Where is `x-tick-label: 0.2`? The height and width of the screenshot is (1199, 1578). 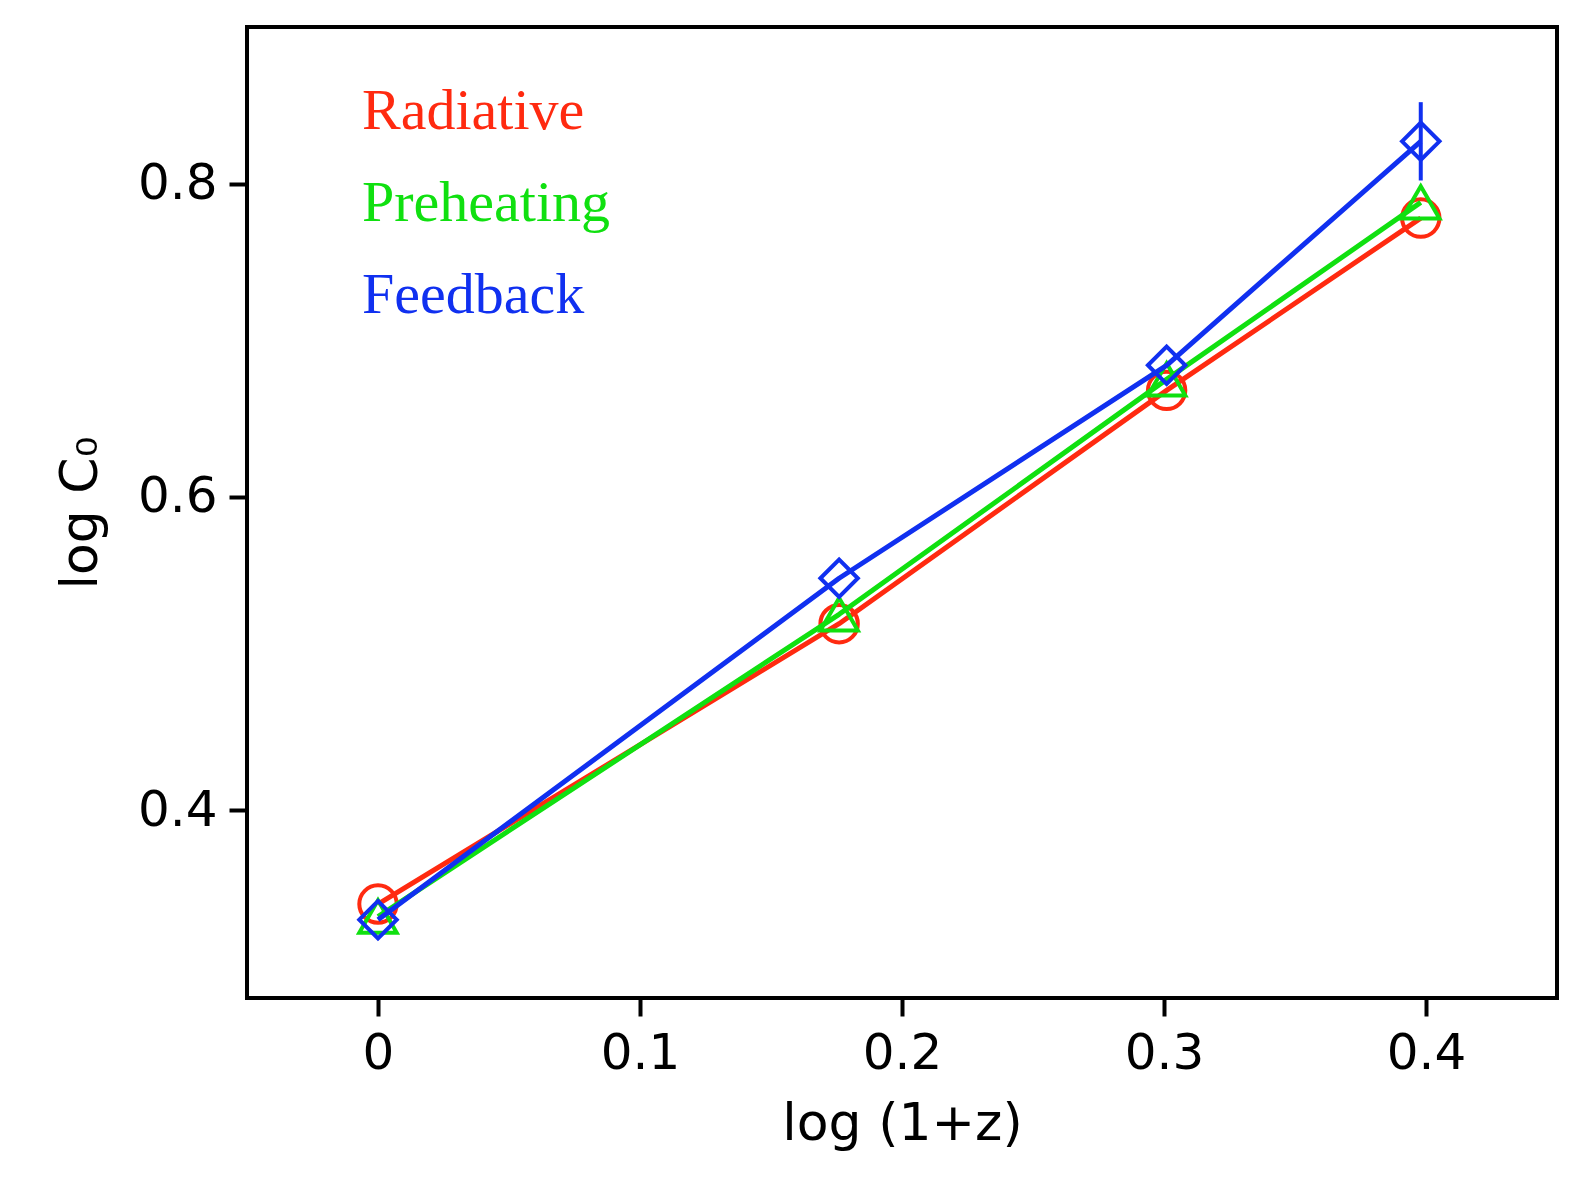
x-tick-label: 0.2 is located at coordinates (902, 1051).